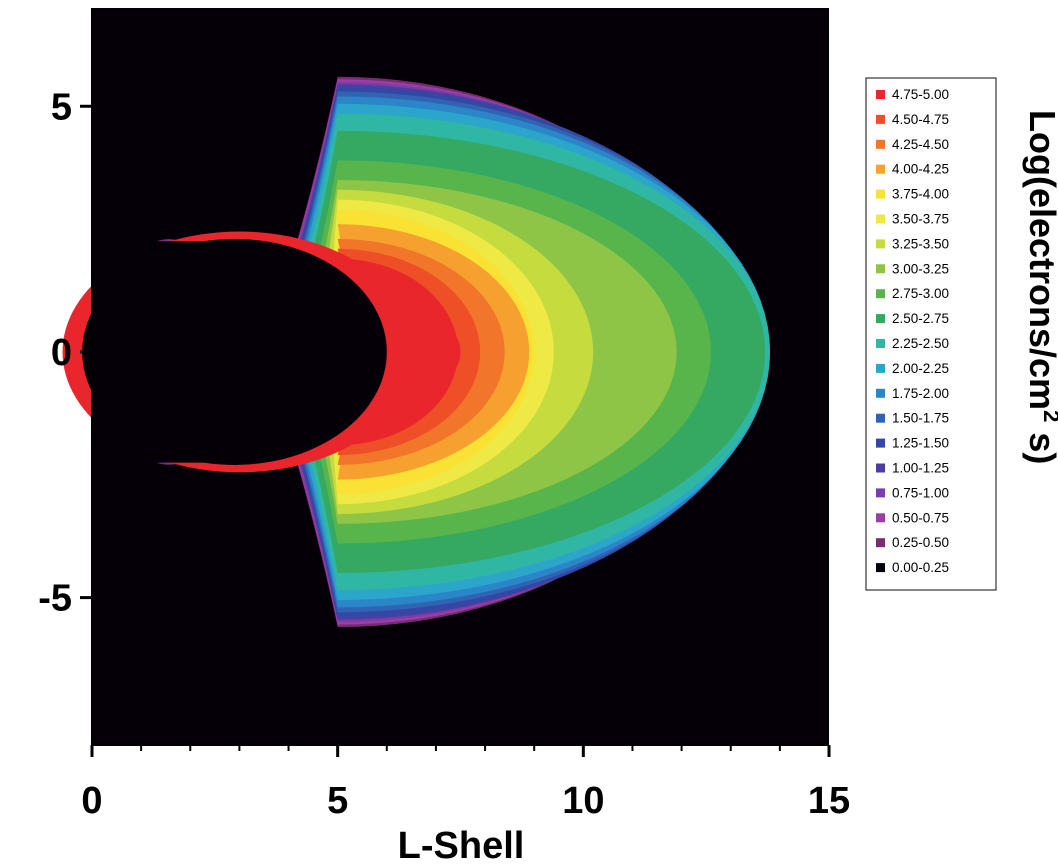 The image size is (1058, 867). What do you see at coordinates (461, 846) in the screenshot?
I see `x-axis-title: L-Shell` at bounding box center [461, 846].